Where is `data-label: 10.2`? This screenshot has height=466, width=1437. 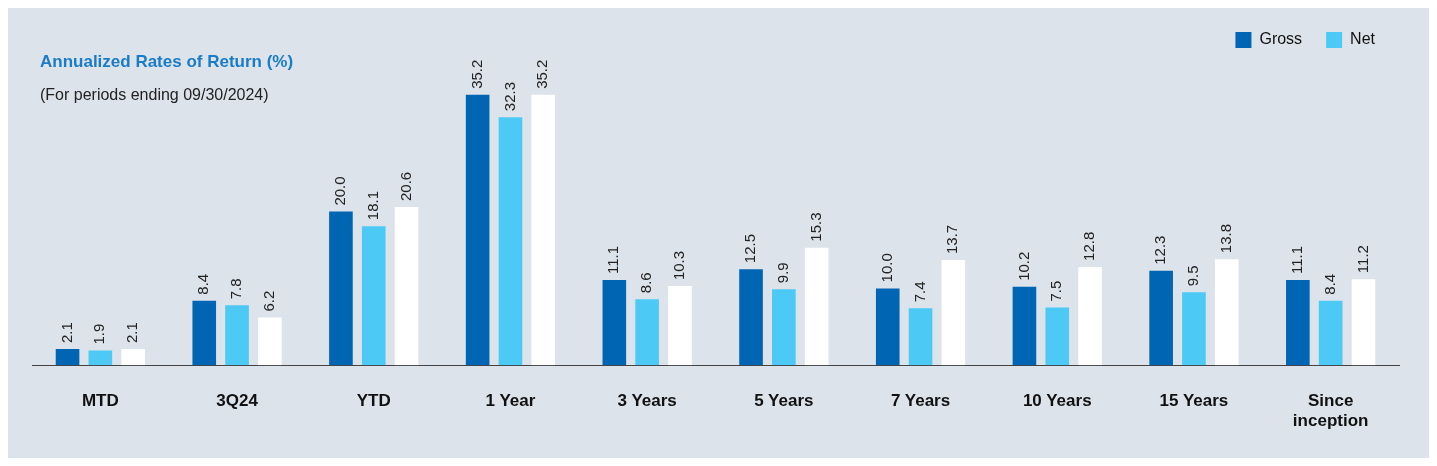
data-label: 10.2 is located at coordinates (1023, 266).